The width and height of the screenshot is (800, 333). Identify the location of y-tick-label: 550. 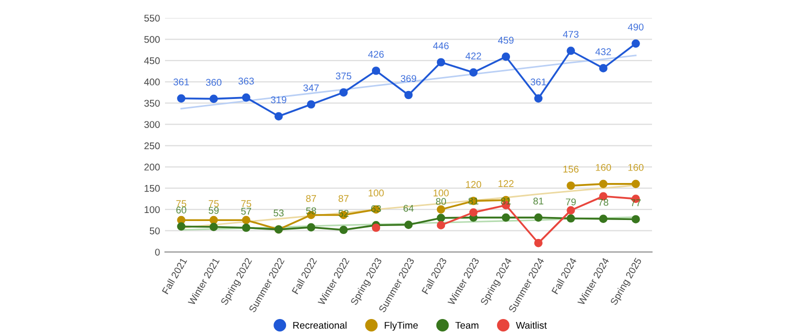
(152, 18).